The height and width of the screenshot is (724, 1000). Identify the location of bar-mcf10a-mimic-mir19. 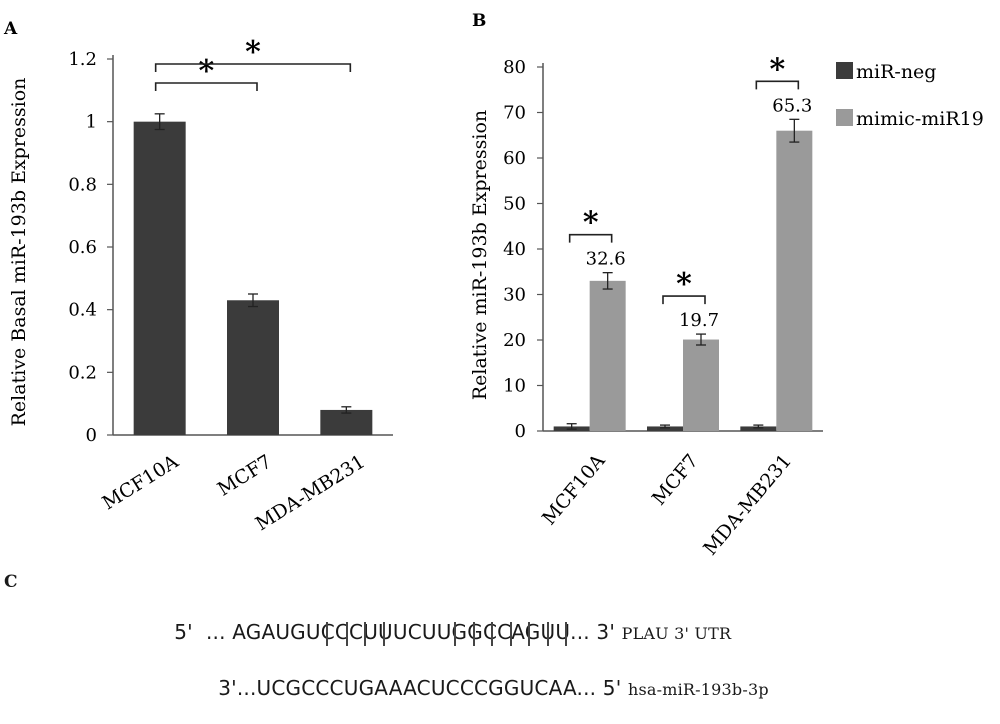
(607, 355).